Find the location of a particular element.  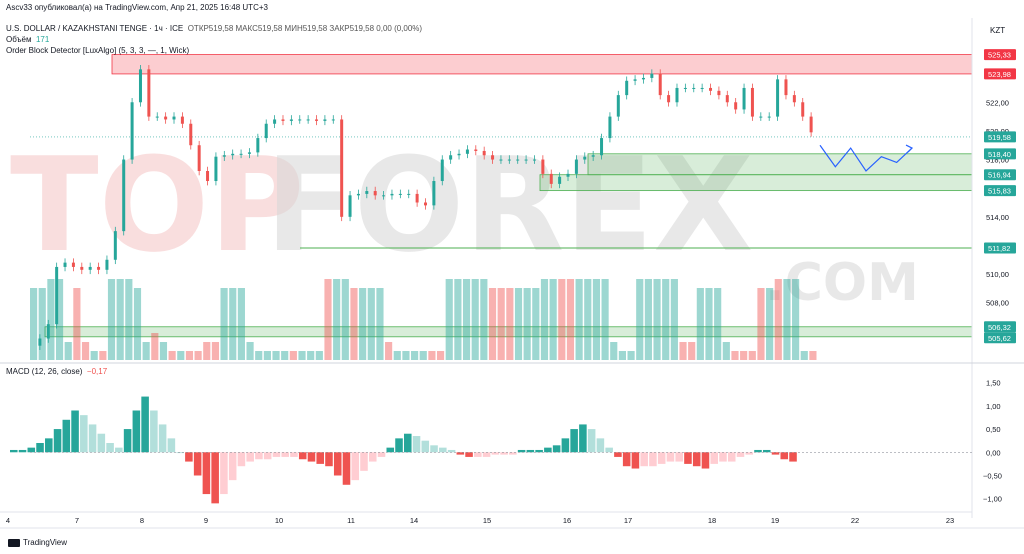

macd-tick-label: 0,50 is located at coordinates (993, 429).